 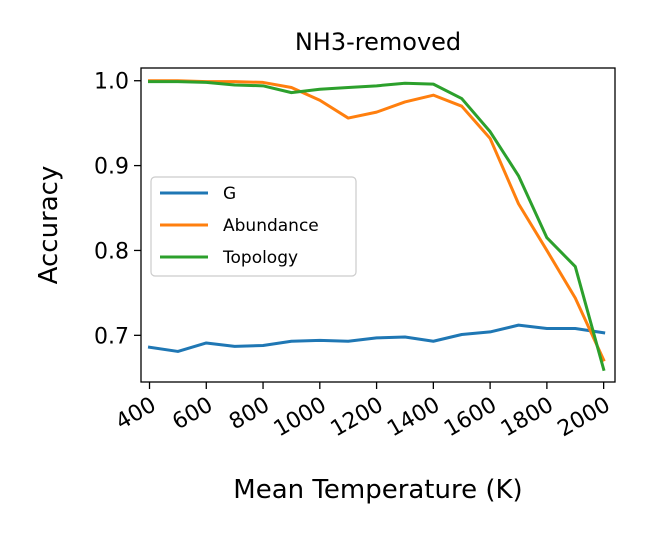 I want to click on legend: G Abundance Topology, so click(x=253, y=226).